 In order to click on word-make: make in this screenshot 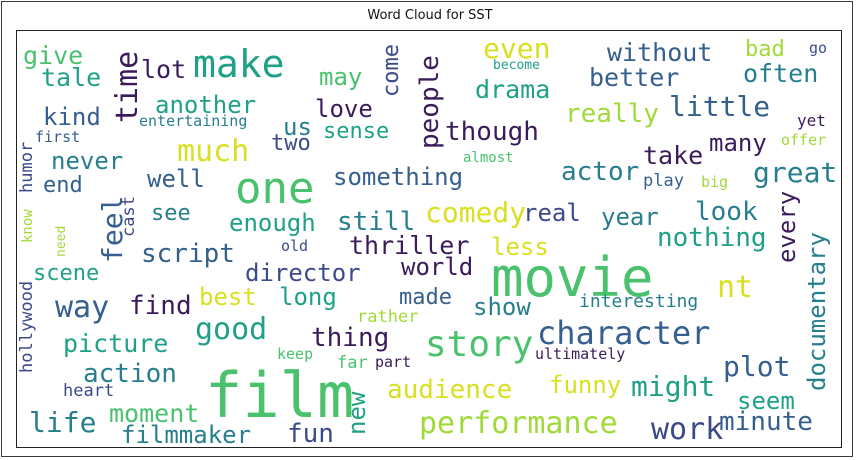, I will do `click(239, 64)`.